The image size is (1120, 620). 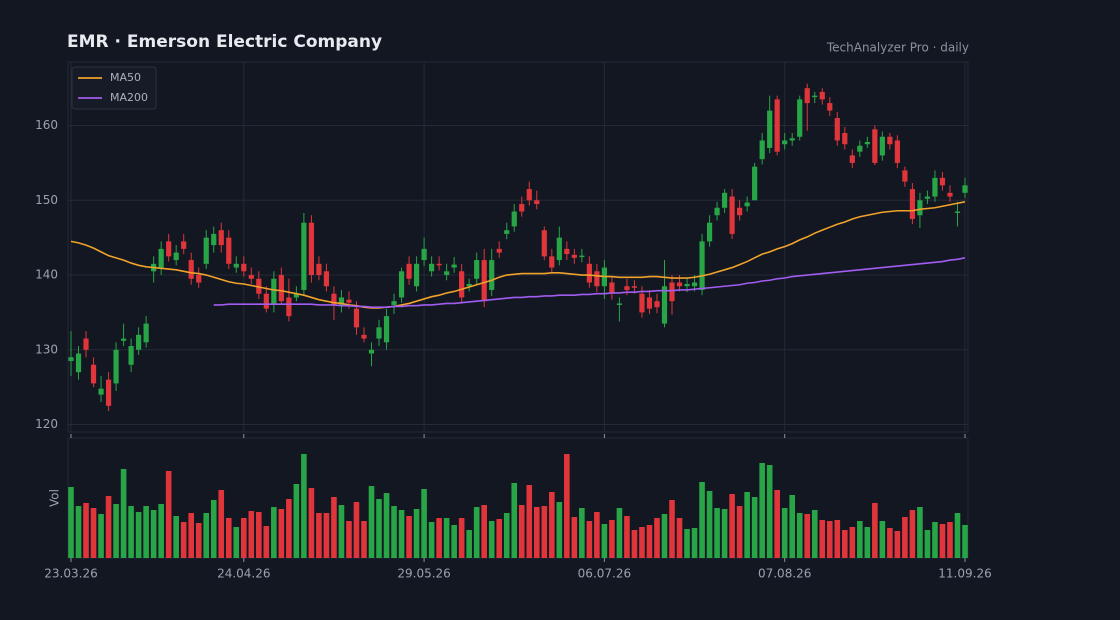 What do you see at coordinates (55, 498) in the screenshot?
I see `volume-label: Vol` at bounding box center [55, 498].